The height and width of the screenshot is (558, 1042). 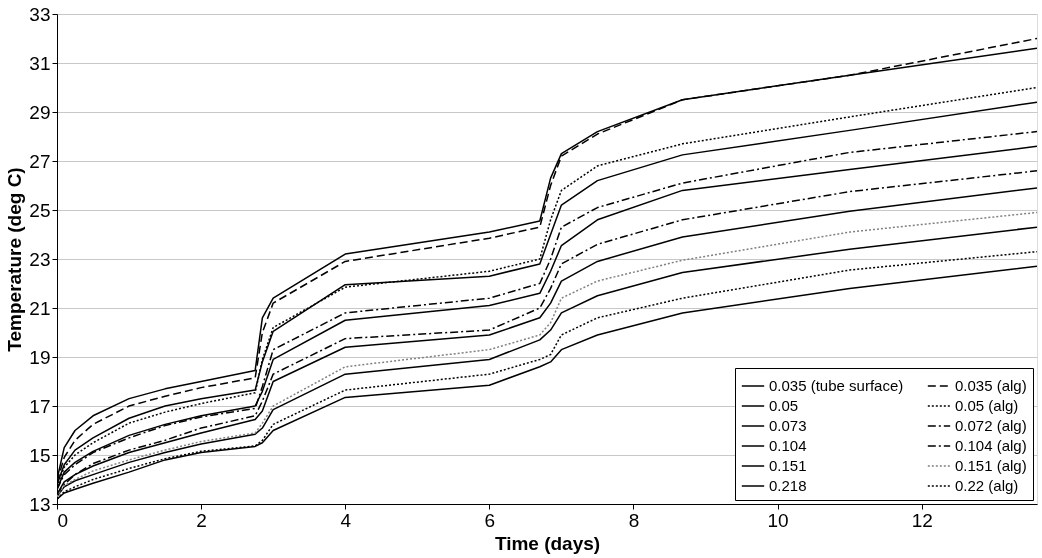 I want to click on legend-label: 0.104 (alg), so click(x=991, y=445).